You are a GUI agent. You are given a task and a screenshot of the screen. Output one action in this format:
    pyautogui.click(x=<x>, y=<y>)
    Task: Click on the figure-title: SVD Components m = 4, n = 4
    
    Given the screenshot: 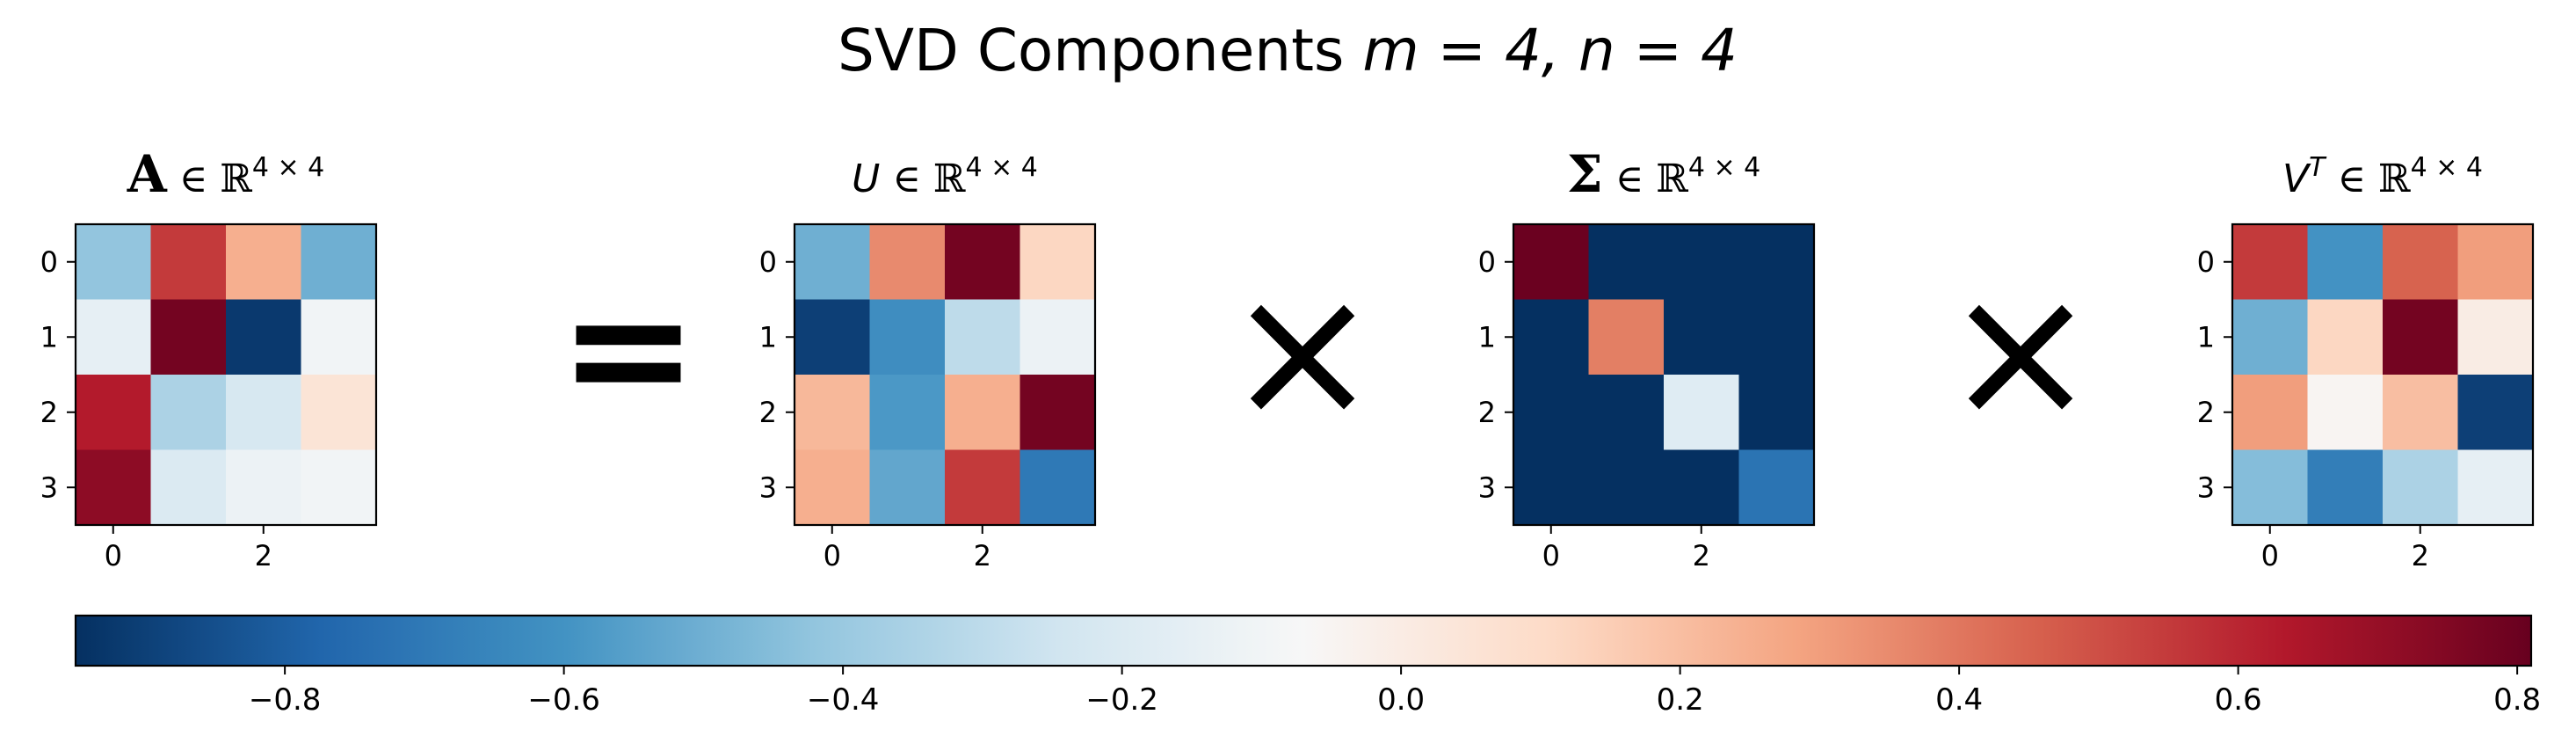 What is the action you would take?
    pyautogui.click(x=1288, y=50)
    